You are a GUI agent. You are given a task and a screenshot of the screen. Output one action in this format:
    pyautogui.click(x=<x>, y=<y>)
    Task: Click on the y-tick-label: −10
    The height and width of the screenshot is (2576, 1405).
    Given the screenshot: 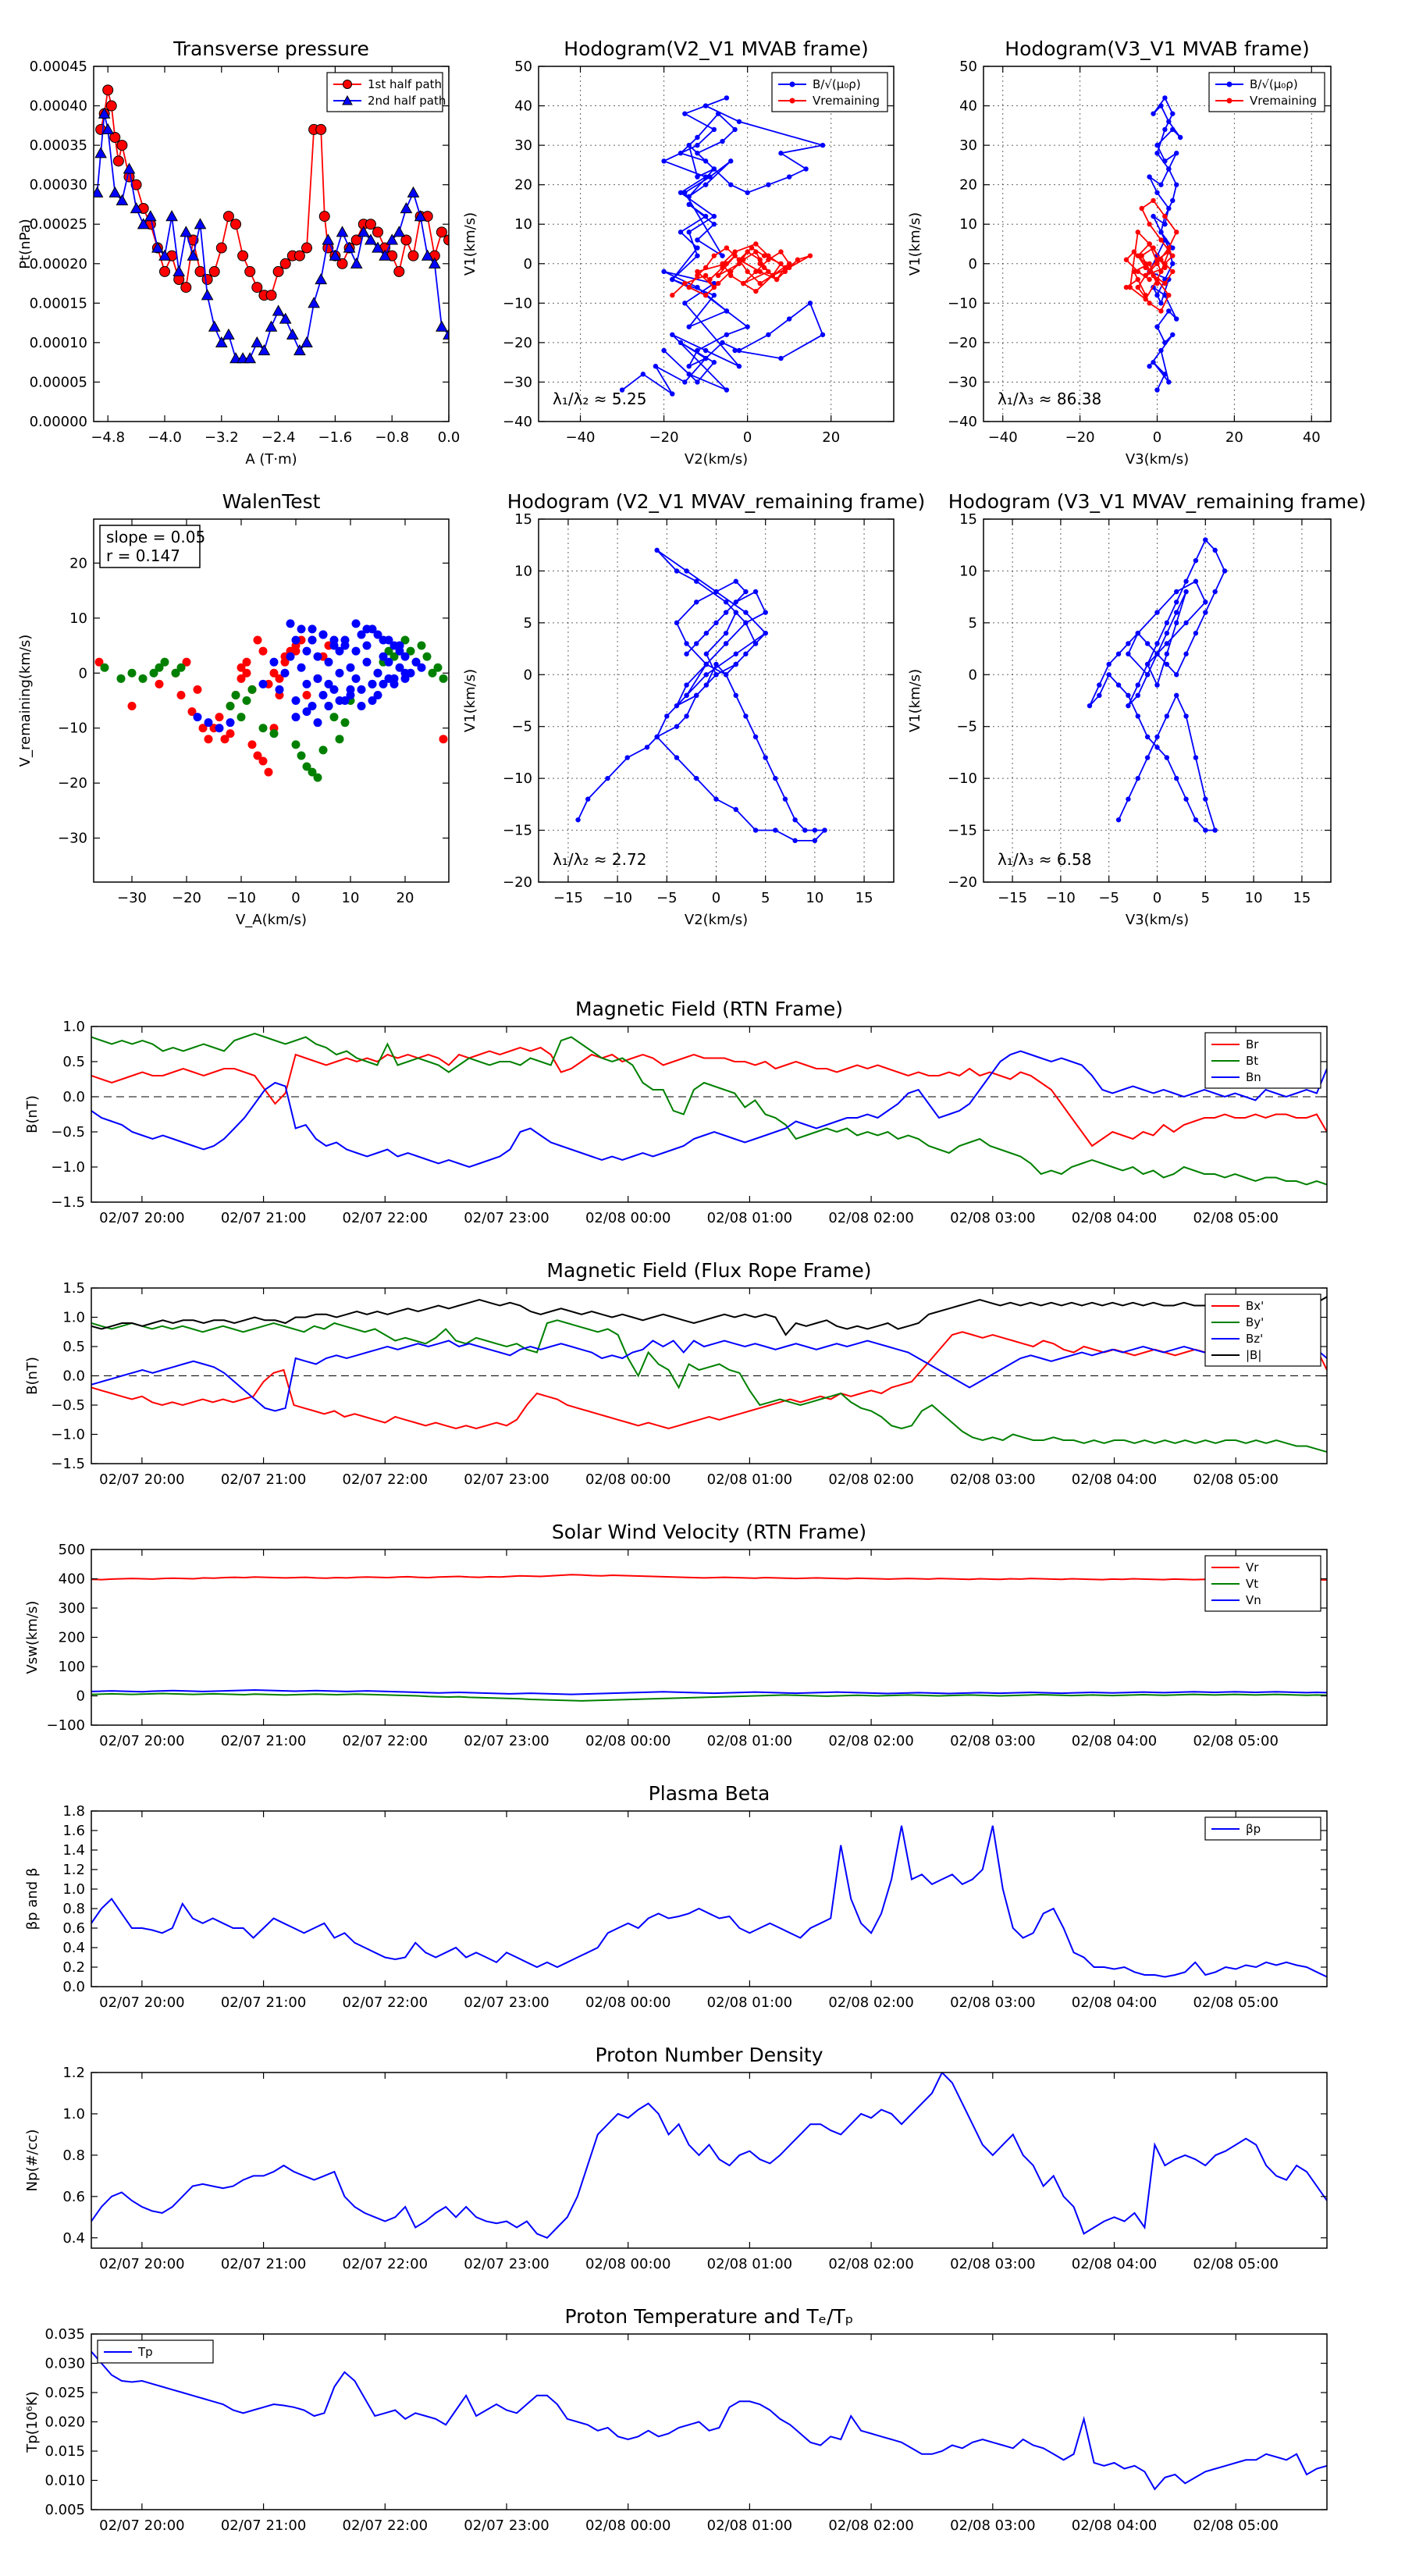 What is the action you would take?
    pyautogui.click(x=517, y=778)
    